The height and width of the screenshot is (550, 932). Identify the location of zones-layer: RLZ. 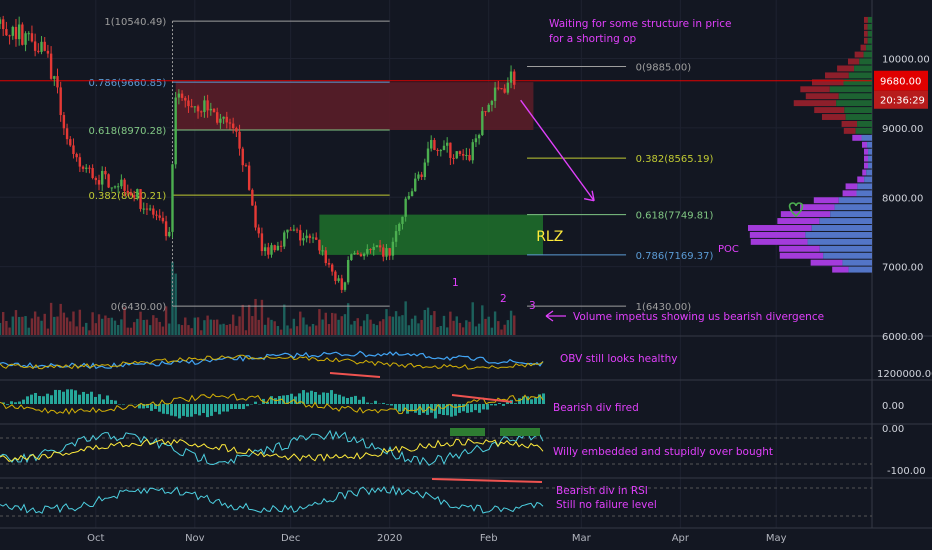
(369, 168).